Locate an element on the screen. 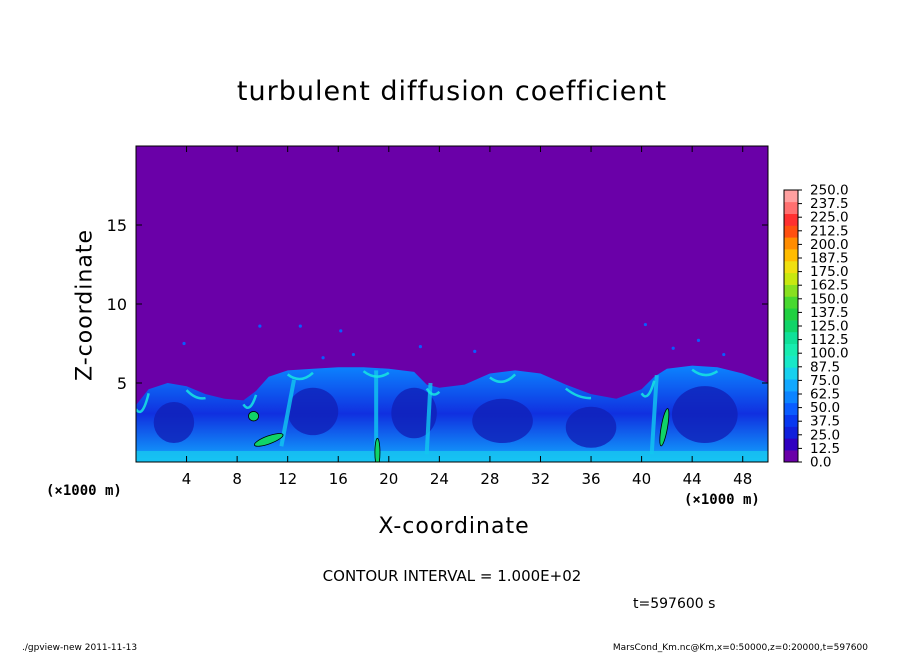 The width and height of the screenshot is (904, 654). y-tick-label: 10 is located at coordinates (117, 304).